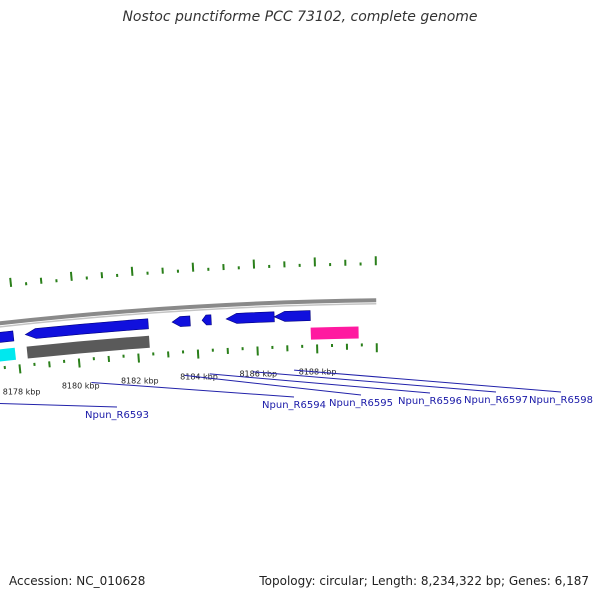 The height and width of the screenshot is (600, 600). What do you see at coordinates (430, 401) in the screenshot?
I see `gene-label: Npun_R6596` at bounding box center [430, 401].